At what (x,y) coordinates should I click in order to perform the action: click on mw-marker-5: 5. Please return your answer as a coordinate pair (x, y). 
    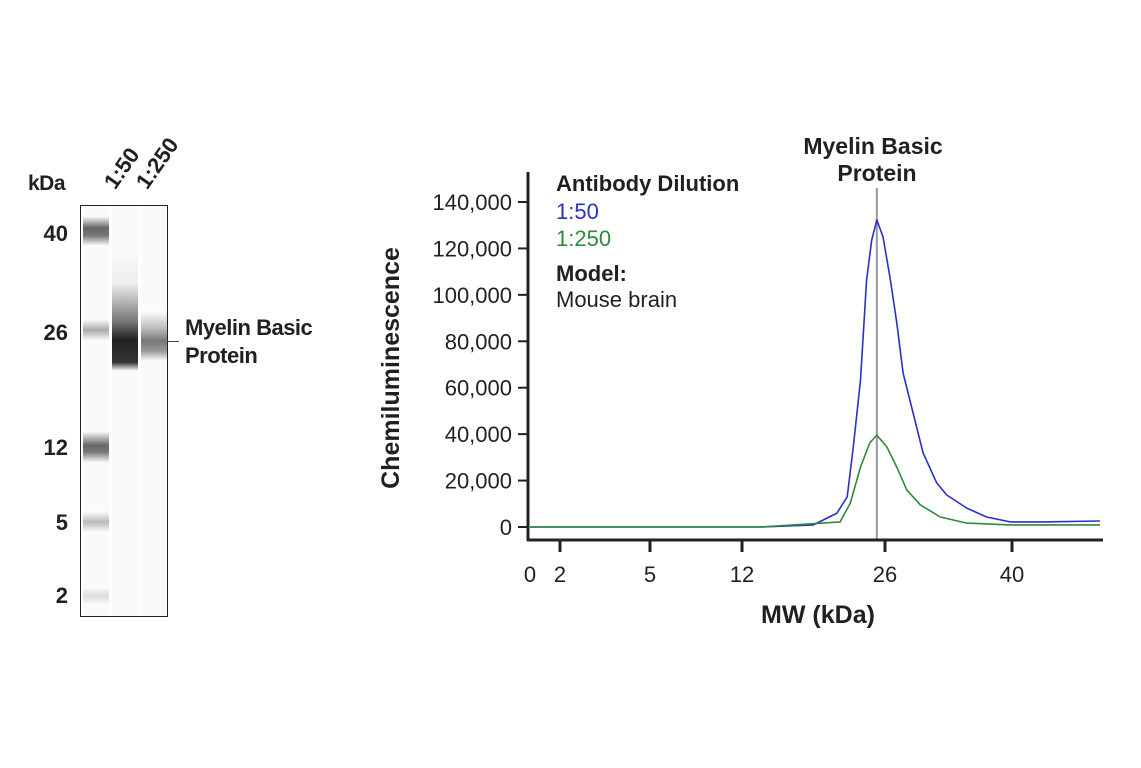
    Looking at the image, I should click on (61, 522).